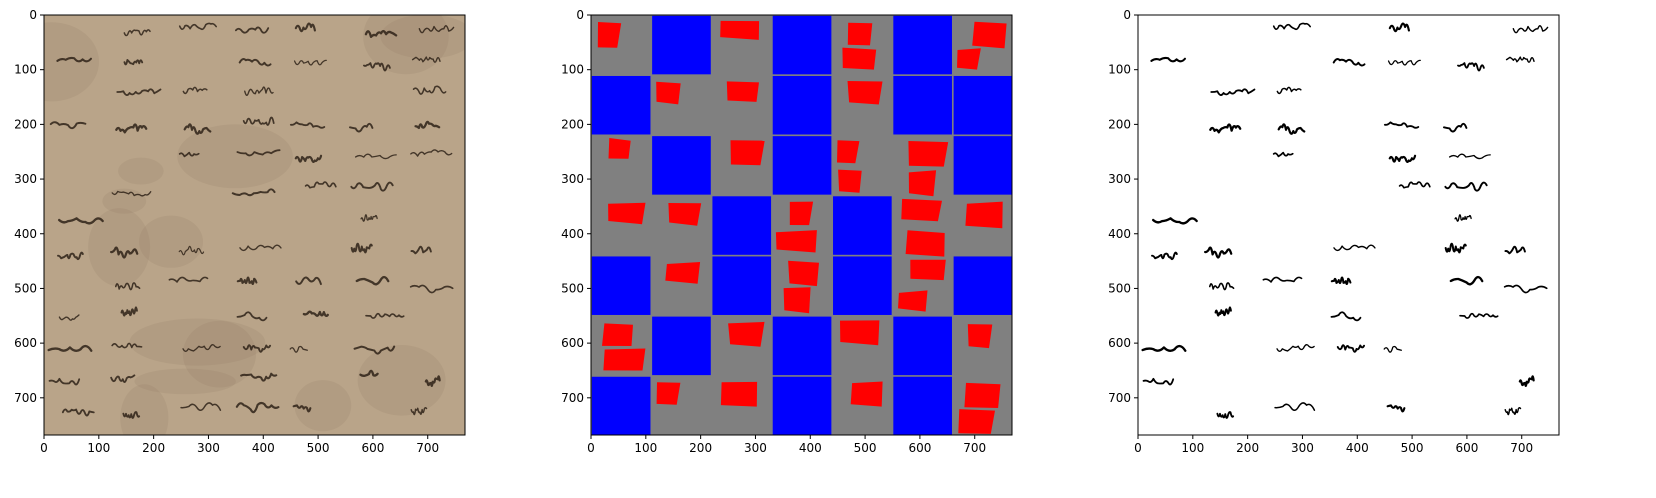 The width and height of the screenshot is (1656, 498). Describe the element at coordinates (572, 343) in the screenshot. I see `y-tick-label: 600` at that location.